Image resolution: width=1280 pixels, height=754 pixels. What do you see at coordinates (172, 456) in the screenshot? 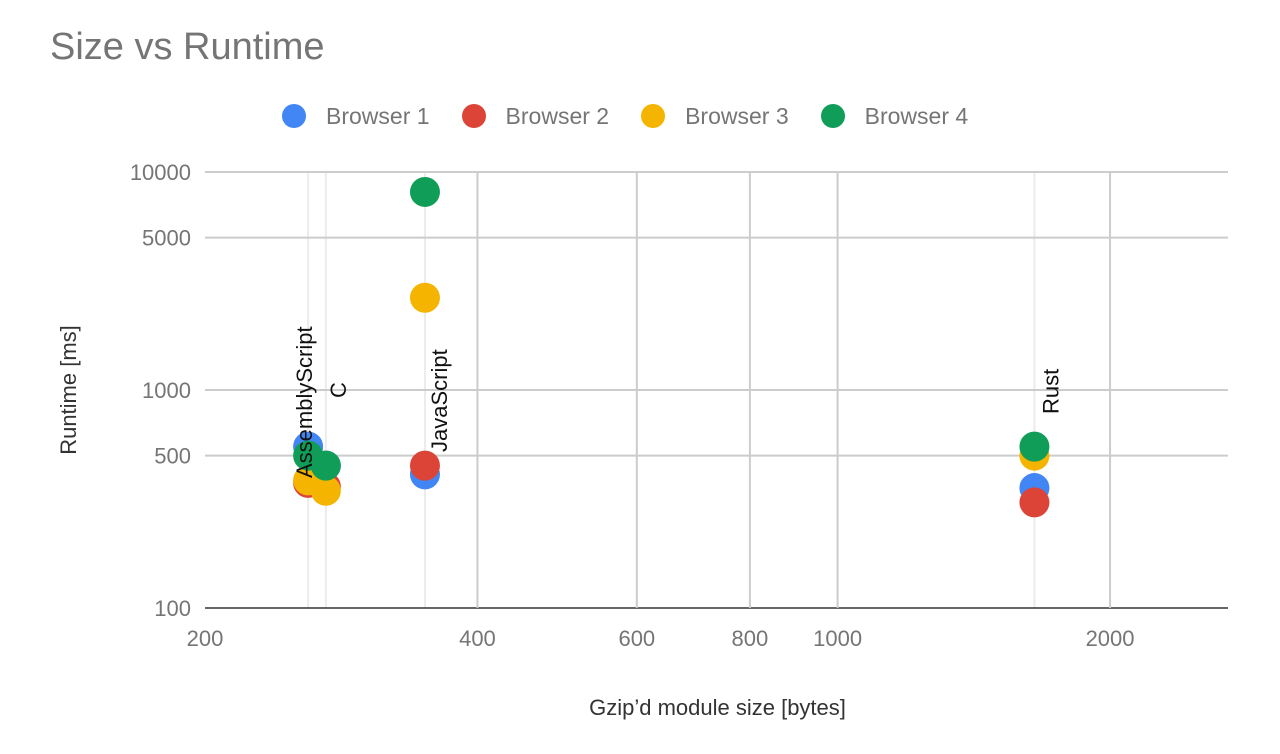
I see `y-tick-label-500: 500` at bounding box center [172, 456].